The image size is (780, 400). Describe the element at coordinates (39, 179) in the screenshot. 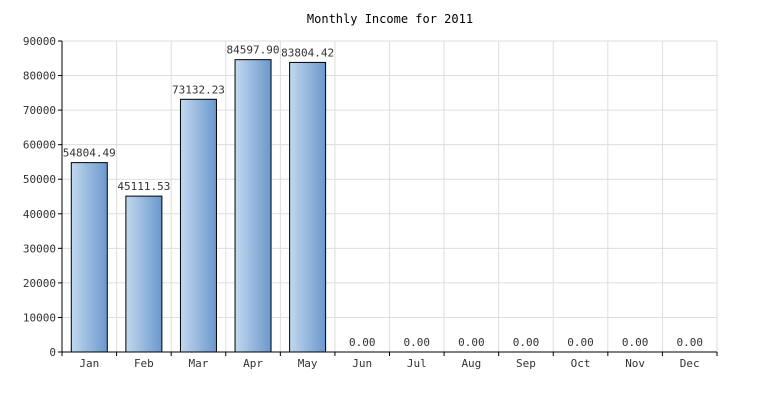

I see `y-tick-label: 50000` at that location.